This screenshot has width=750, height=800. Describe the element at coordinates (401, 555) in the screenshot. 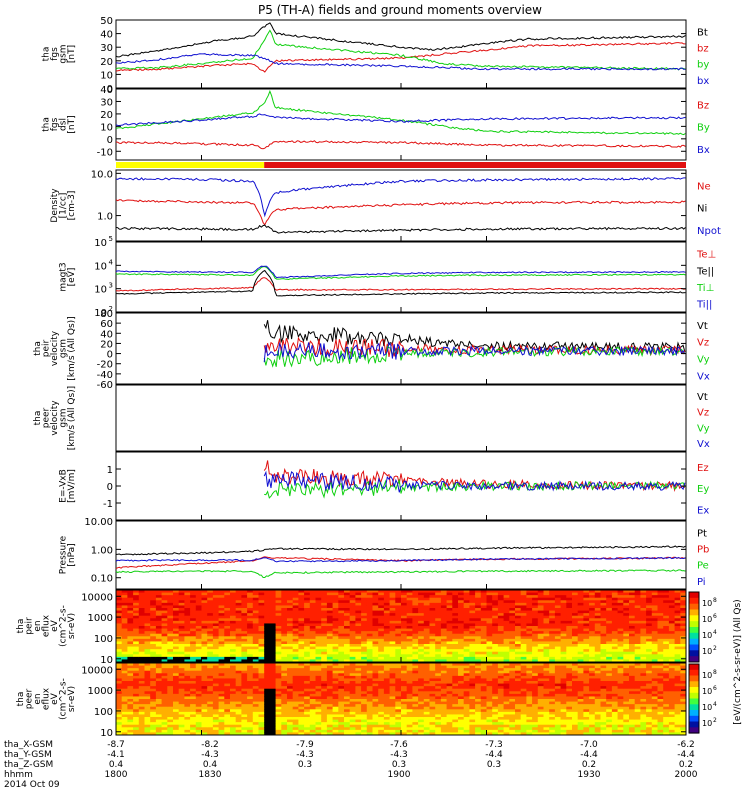

I see `panel-frame` at that location.